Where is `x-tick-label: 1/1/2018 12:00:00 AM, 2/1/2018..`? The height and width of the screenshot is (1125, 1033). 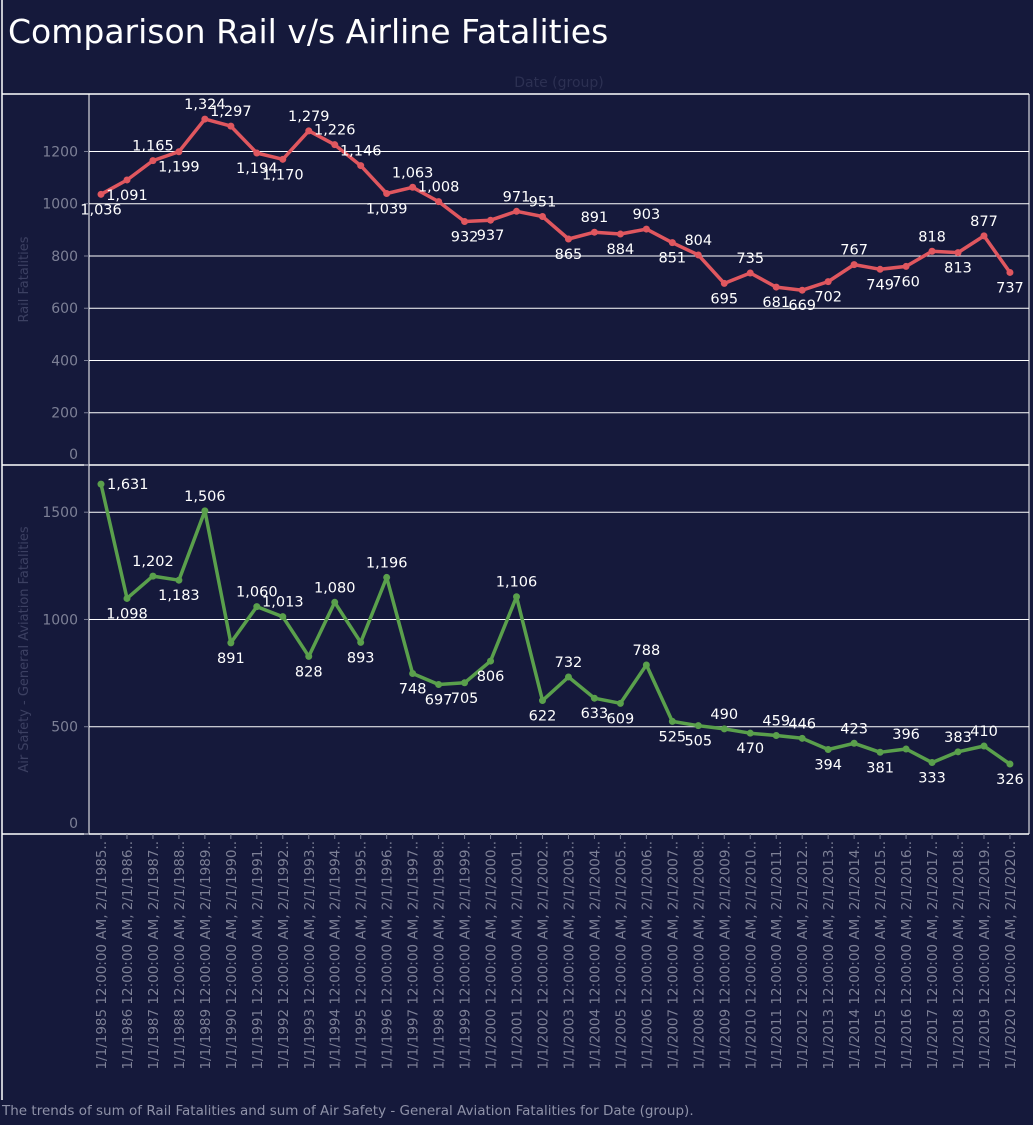 x-tick-label: 1/1/2018 12:00:00 AM, 2/1/2018.. is located at coordinates (959, 955).